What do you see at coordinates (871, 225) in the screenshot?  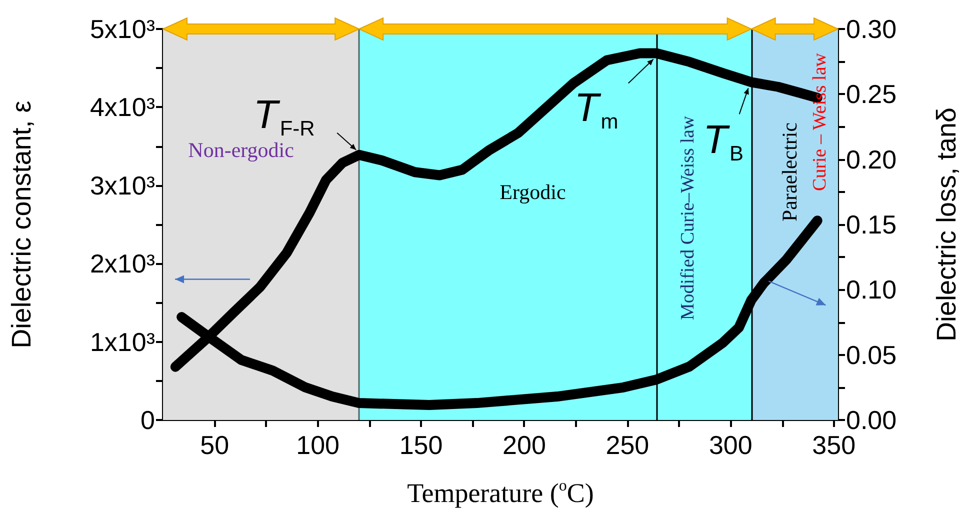 I see `y2-tick-label: 0.15` at bounding box center [871, 225].